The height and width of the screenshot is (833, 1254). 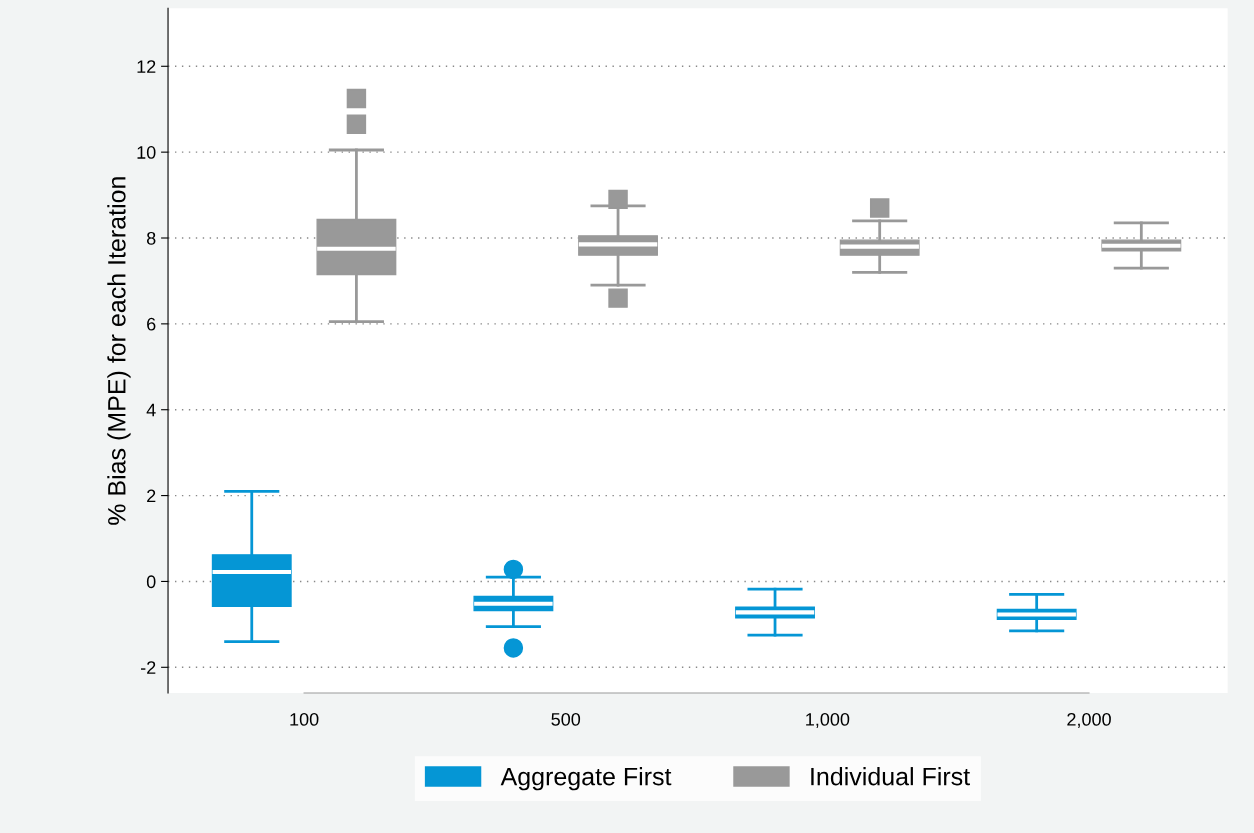 What do you see at coordinates (151, 582) in the screenshot?
I see `y-tick-label: 0` at bounding box center [151, 582].